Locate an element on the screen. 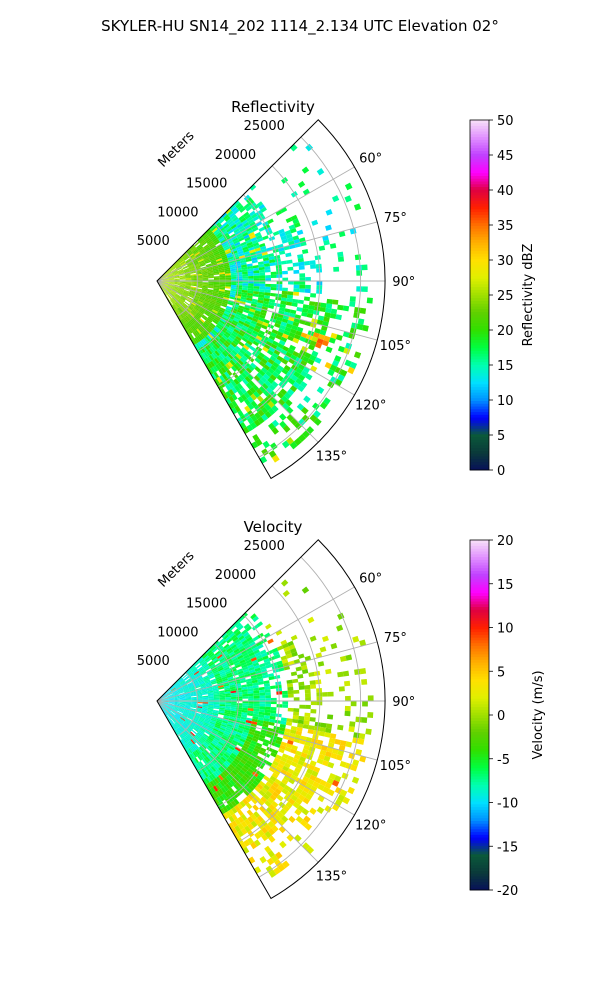  colorbar-tick-label: 45 is located at coordinates (505, 156).